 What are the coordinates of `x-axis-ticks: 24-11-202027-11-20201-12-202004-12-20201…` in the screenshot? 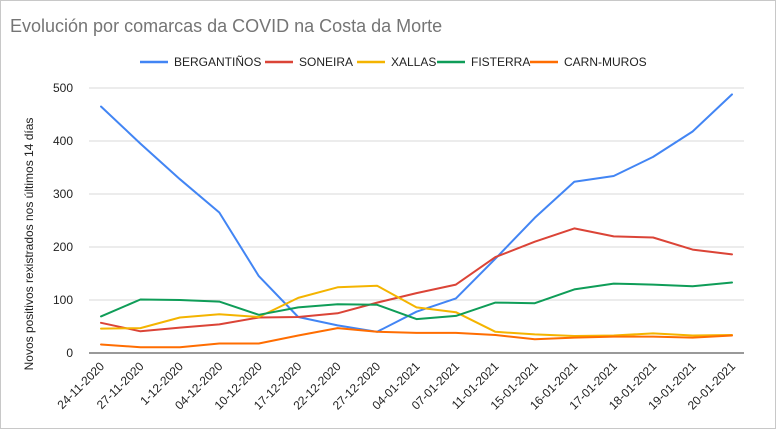 It's located at (396, 386).